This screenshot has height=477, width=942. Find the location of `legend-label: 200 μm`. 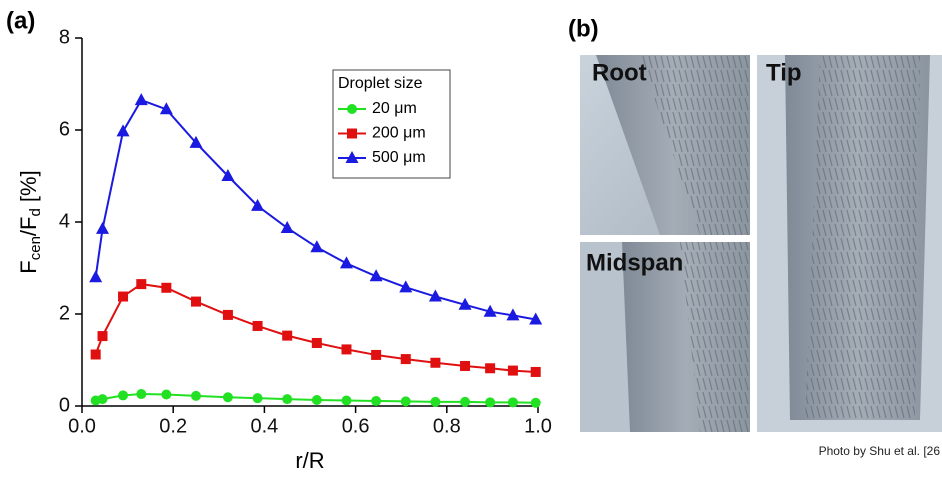

legend-label: 200 μm is located at coordinates (399, 133).